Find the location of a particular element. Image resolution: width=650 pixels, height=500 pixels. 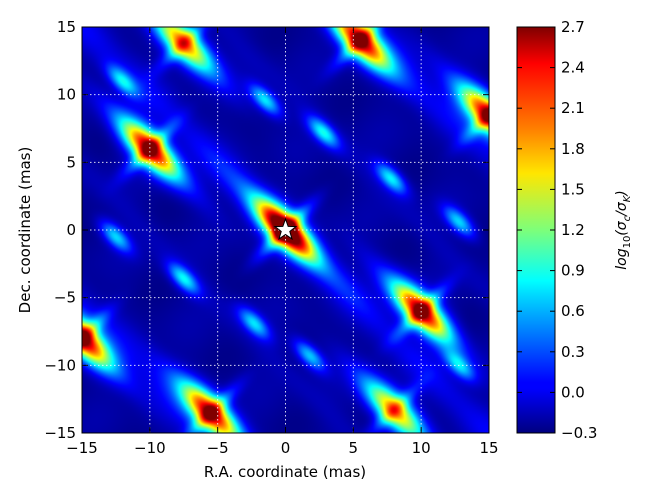

colorbar-tick-label: 0.6 is located at coordinates (573, 311).